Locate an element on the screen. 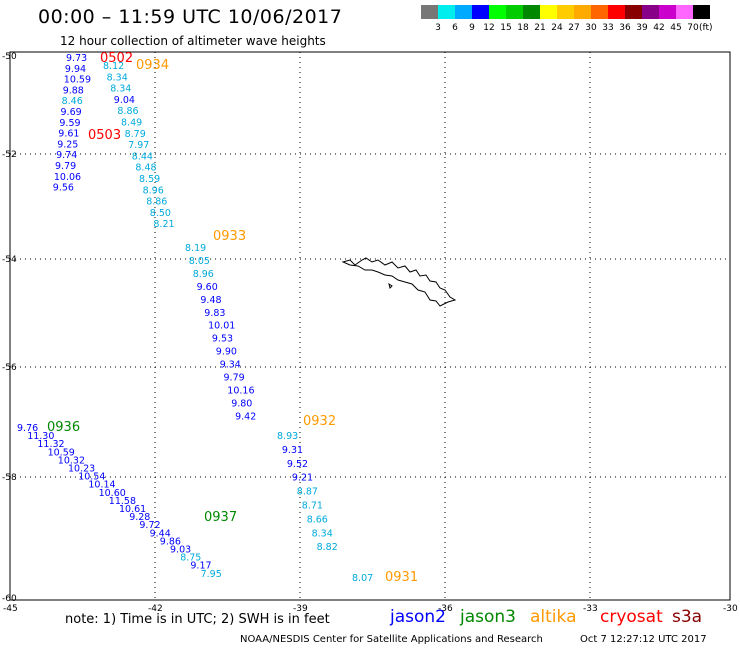  south-georgia-outline is located at coordinates (399, 282).